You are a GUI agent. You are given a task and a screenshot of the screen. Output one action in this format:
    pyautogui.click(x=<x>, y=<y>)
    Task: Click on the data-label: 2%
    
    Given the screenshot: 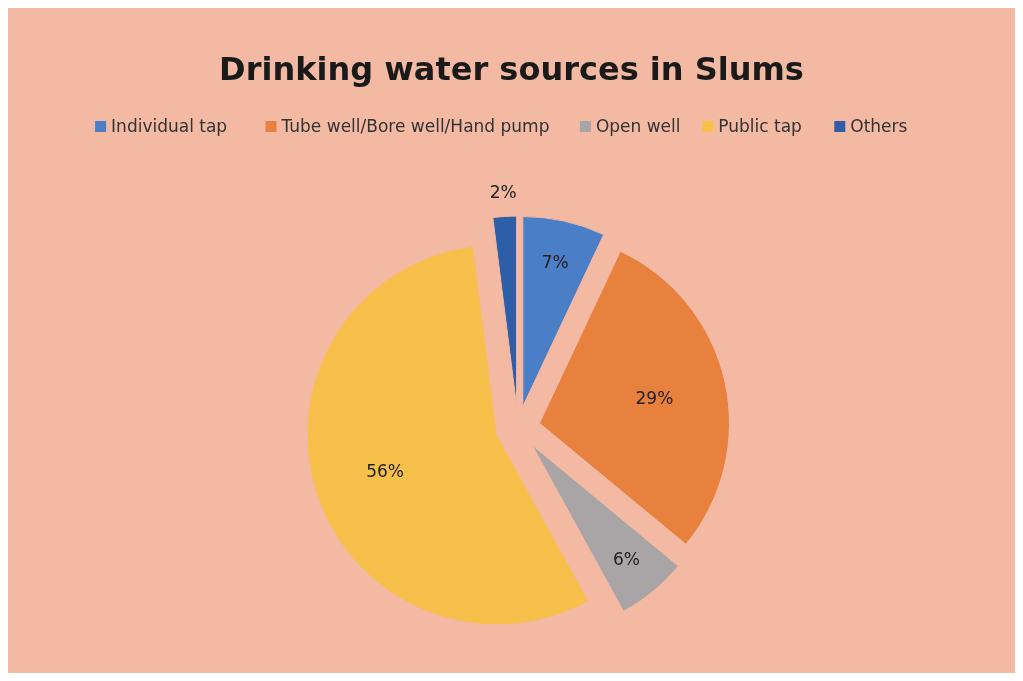 What is the action you would take?
    pyautogui.click(x=503, y=191)
    